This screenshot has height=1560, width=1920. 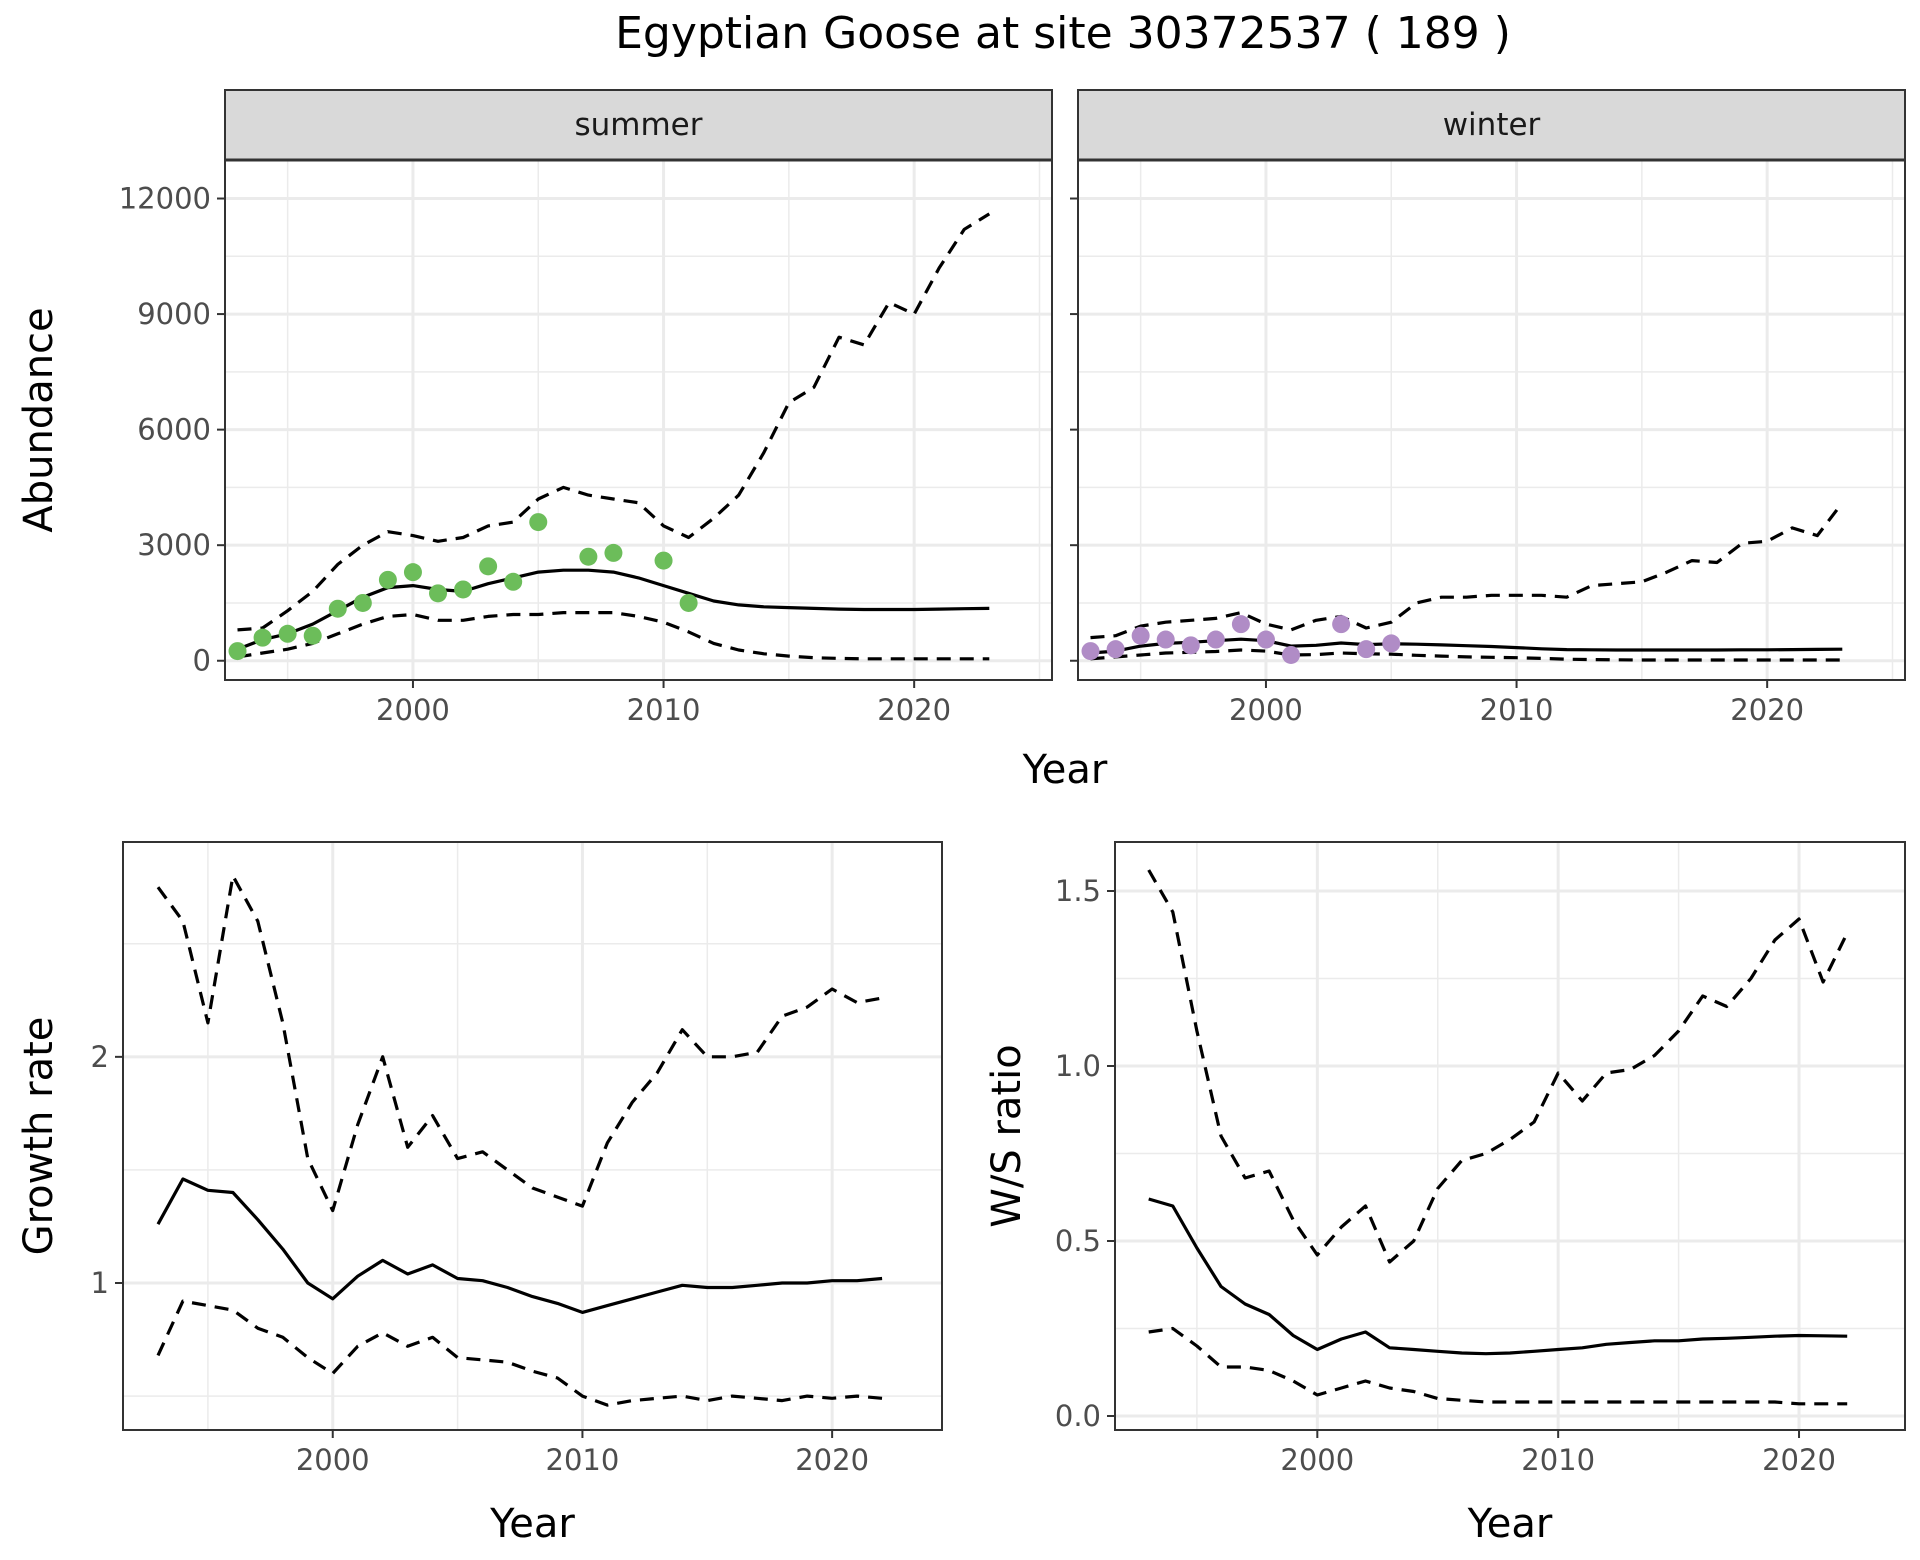 What do you see at coordinates (100, 1283) in the screenshot?
I see `y-tick-label: 1` at bounding box center [100, 1283].